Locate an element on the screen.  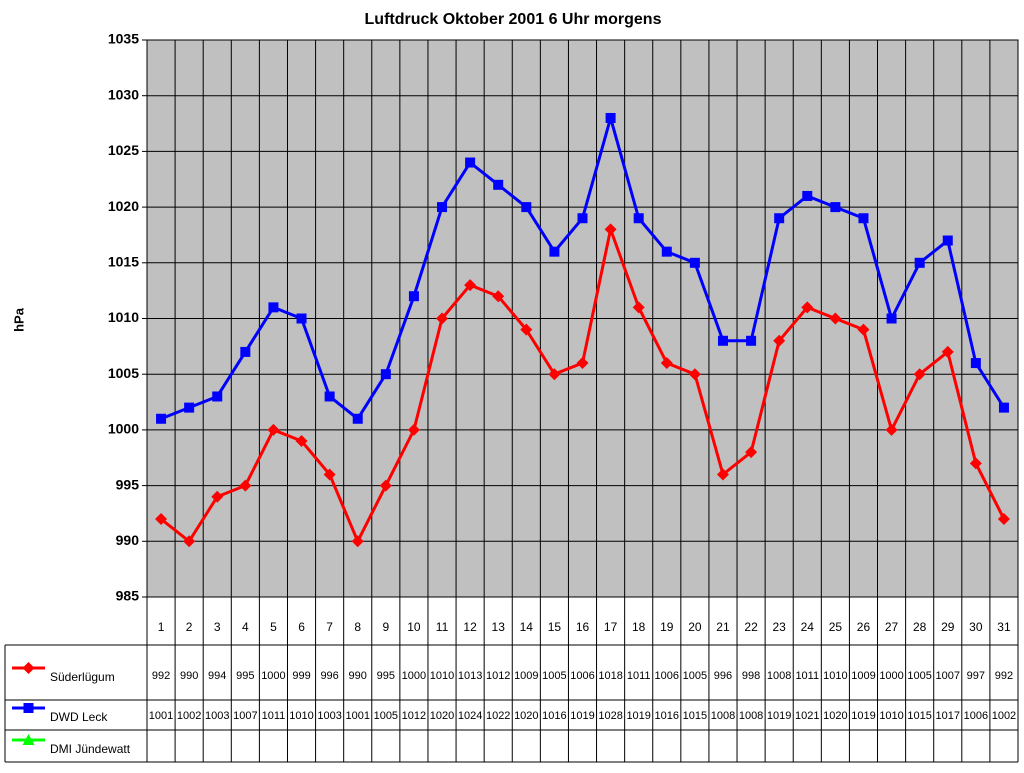
table-value: 1016 is located at coordinates (554, 716).